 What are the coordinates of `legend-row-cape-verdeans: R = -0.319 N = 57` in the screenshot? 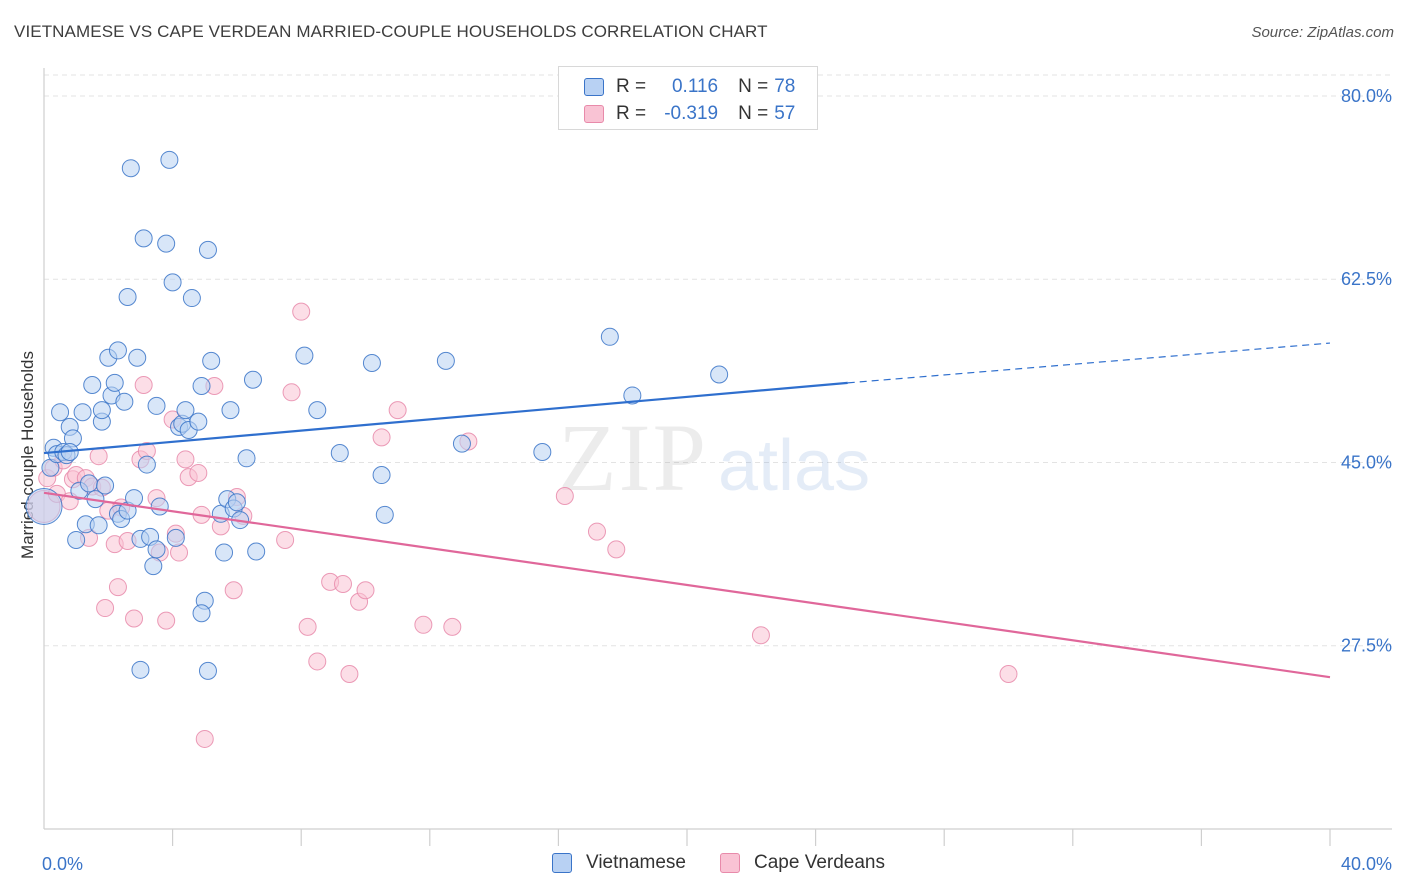 It's located at (677, 114).